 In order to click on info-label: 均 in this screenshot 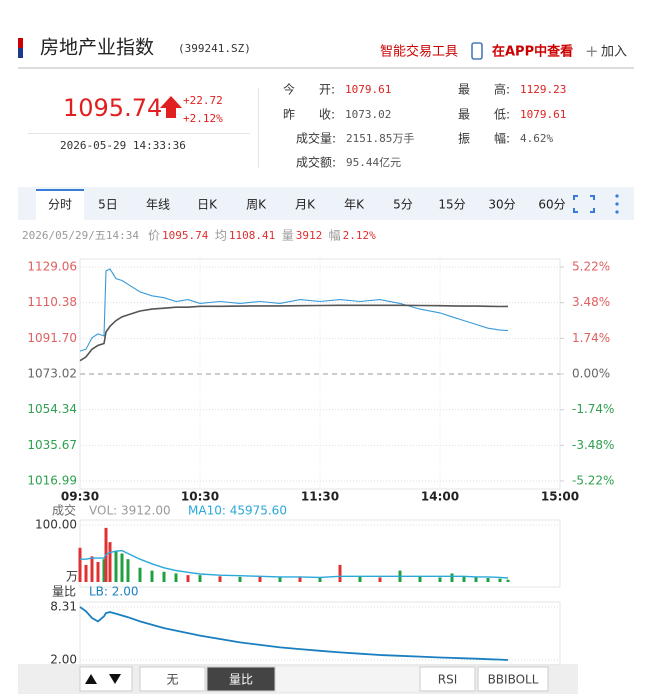, I will do `click(221, 236)`.